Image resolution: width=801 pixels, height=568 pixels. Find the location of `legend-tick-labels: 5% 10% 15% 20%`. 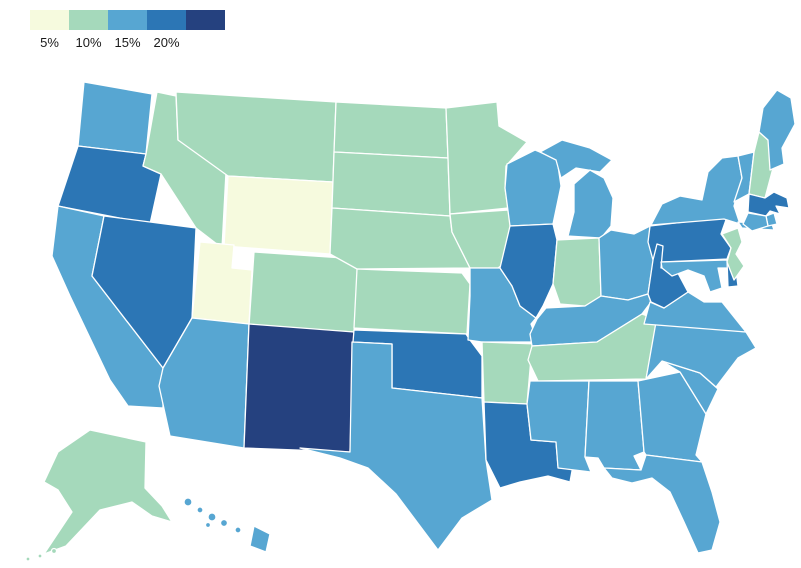

legend-tick-labels: 5% 10% 15% 20% is located at coordinates (140, 44).